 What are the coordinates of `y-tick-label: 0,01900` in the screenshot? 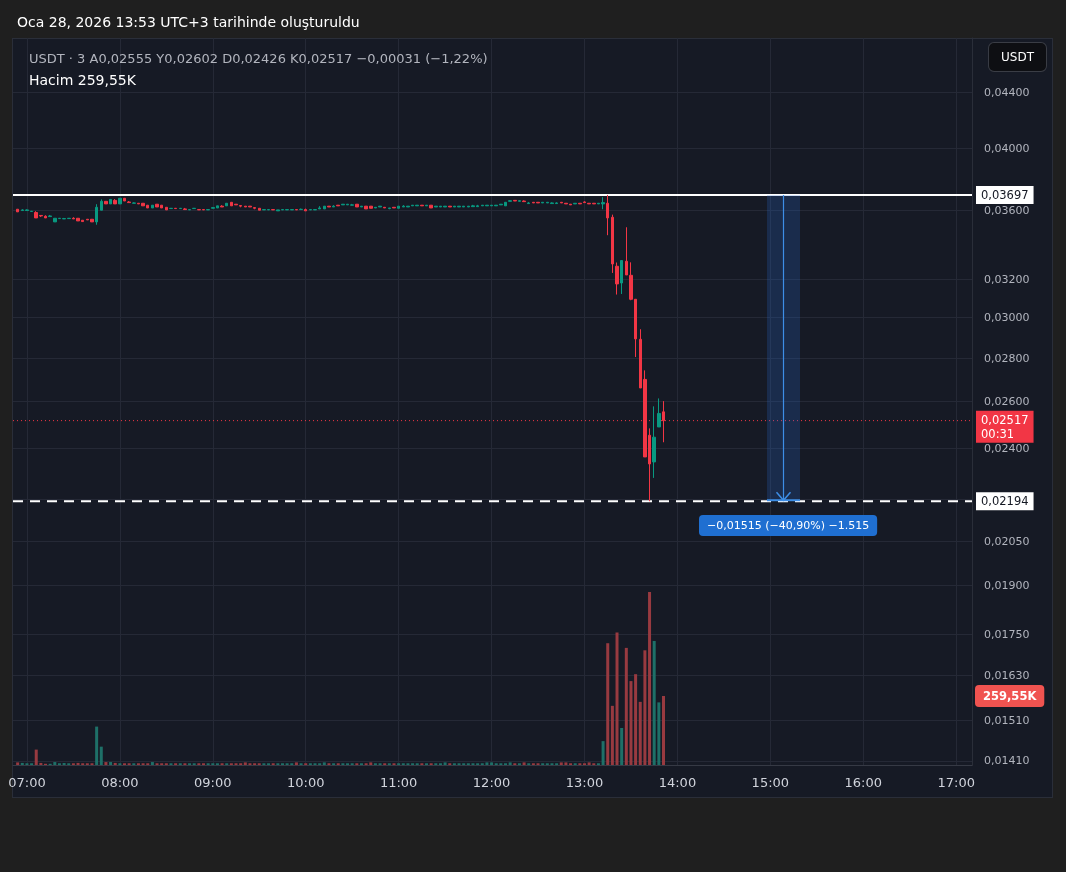 It's located at (1007, 586).